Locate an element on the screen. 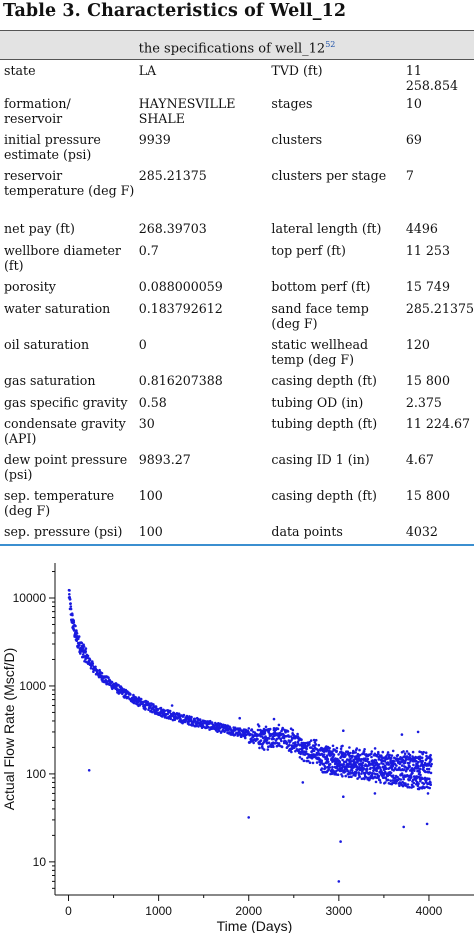 The image size is (474, 933). parameter-name: casing depth (ft) is located at coordinates (324, 495).